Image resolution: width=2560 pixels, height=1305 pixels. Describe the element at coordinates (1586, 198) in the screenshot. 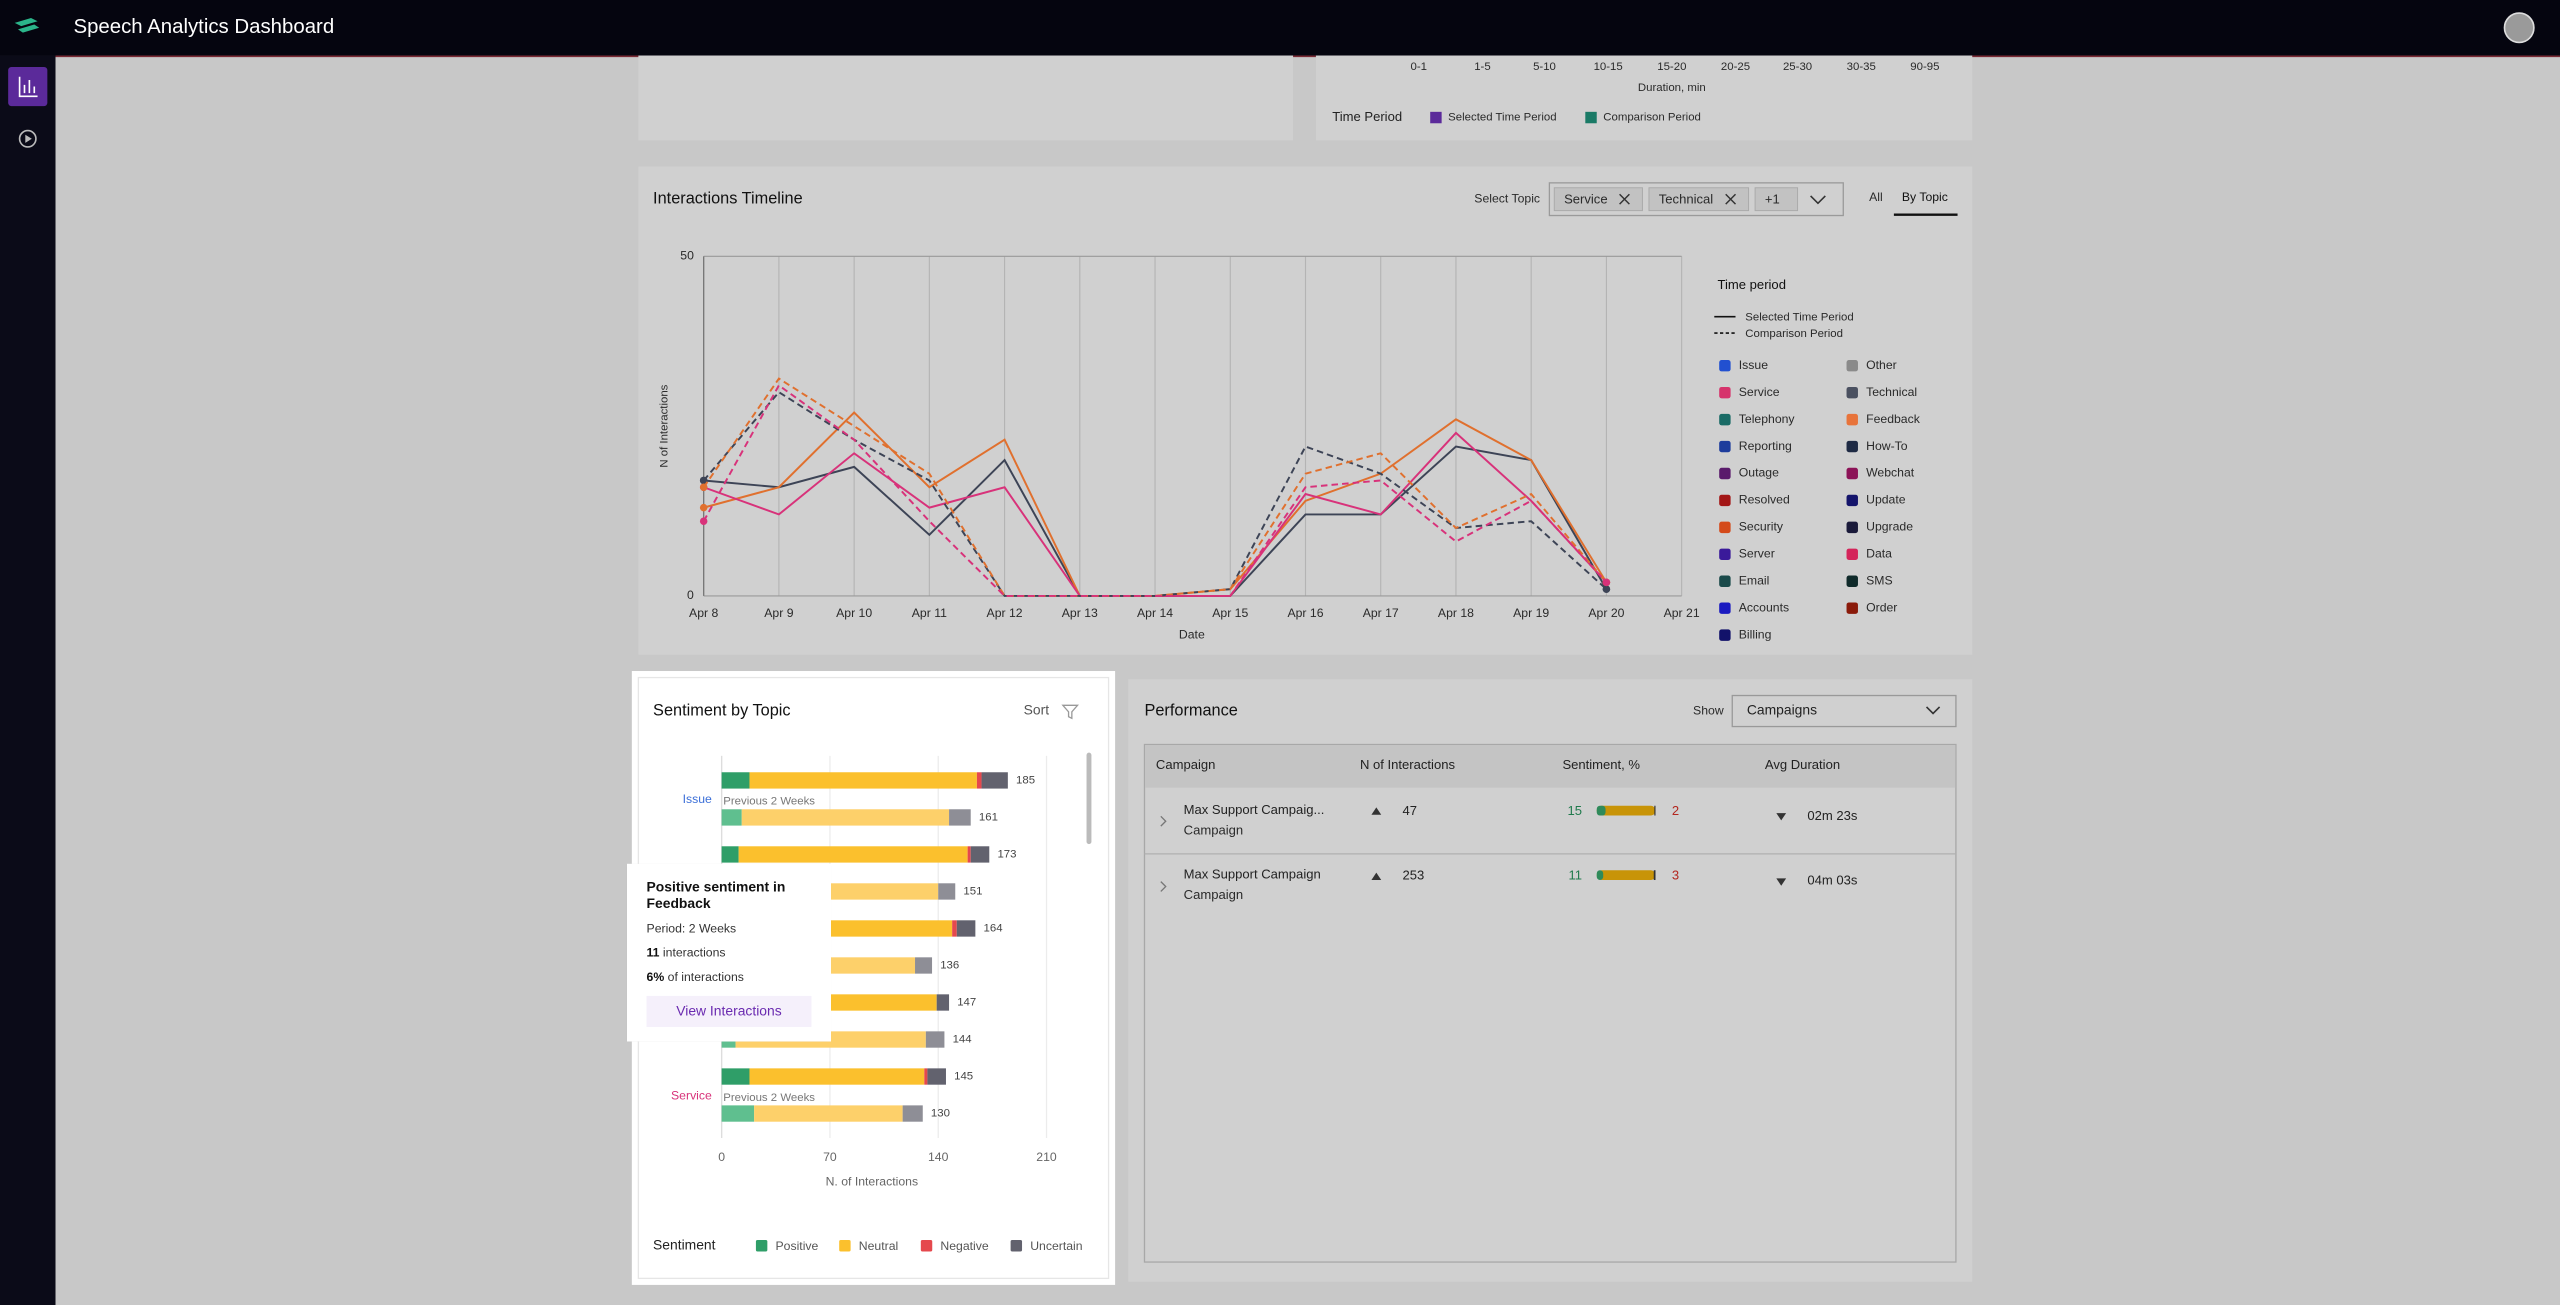

I see `chip-label: Service` at that location.